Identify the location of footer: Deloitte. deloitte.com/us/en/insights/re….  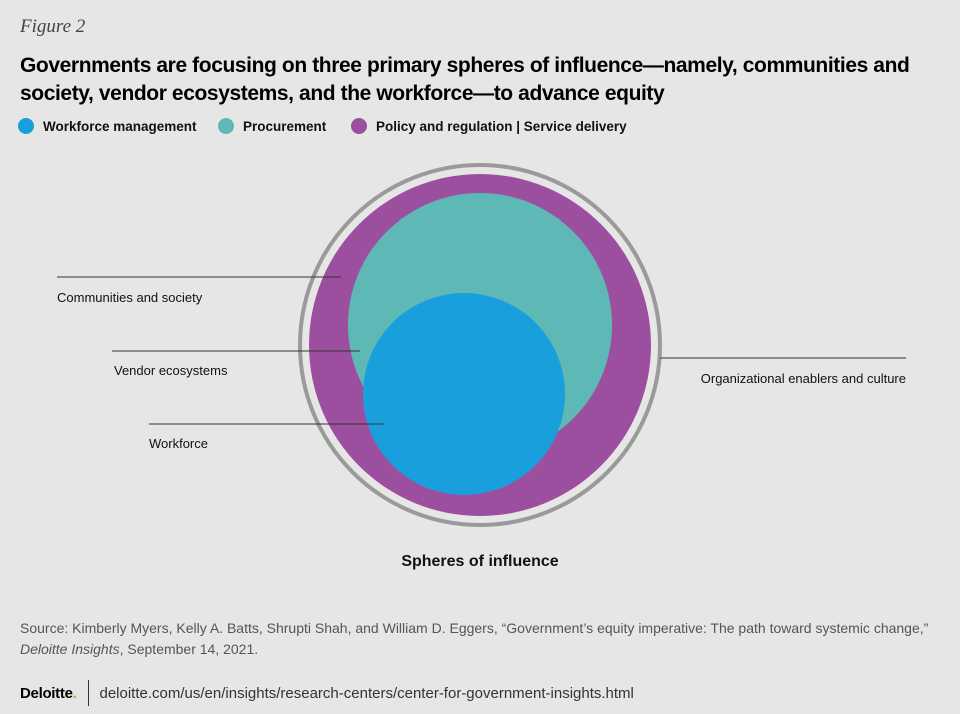
(327, 693).